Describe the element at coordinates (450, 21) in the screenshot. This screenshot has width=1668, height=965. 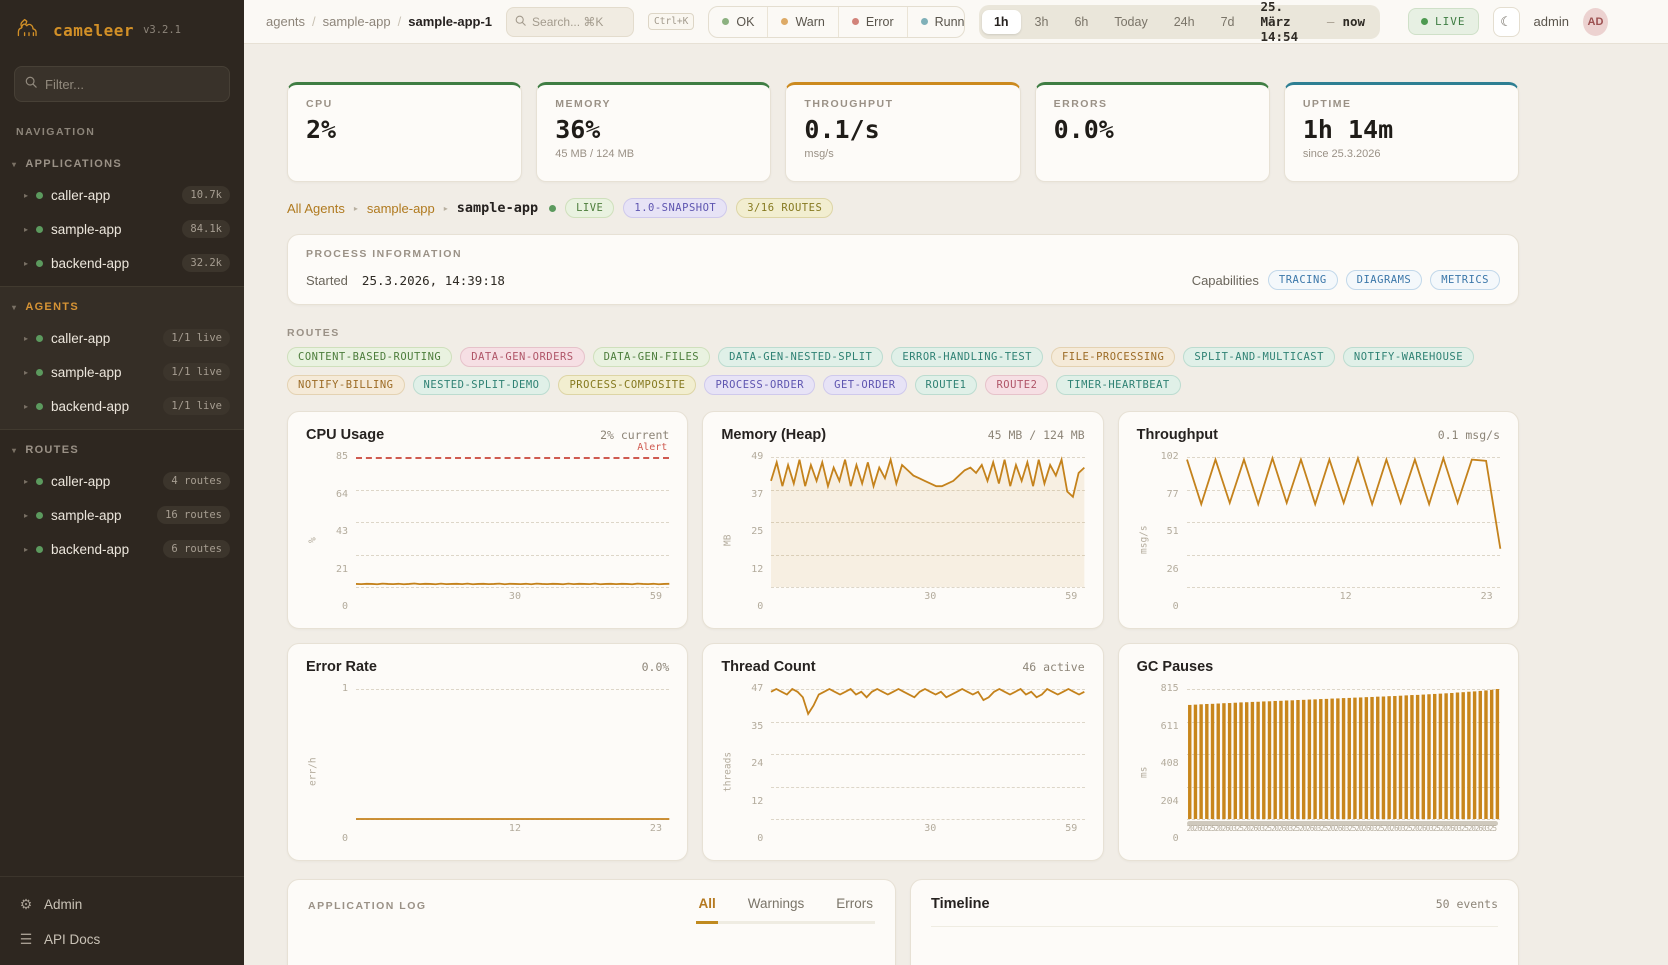
I see `breadcrumb-segment: sample-app-1` at that location.